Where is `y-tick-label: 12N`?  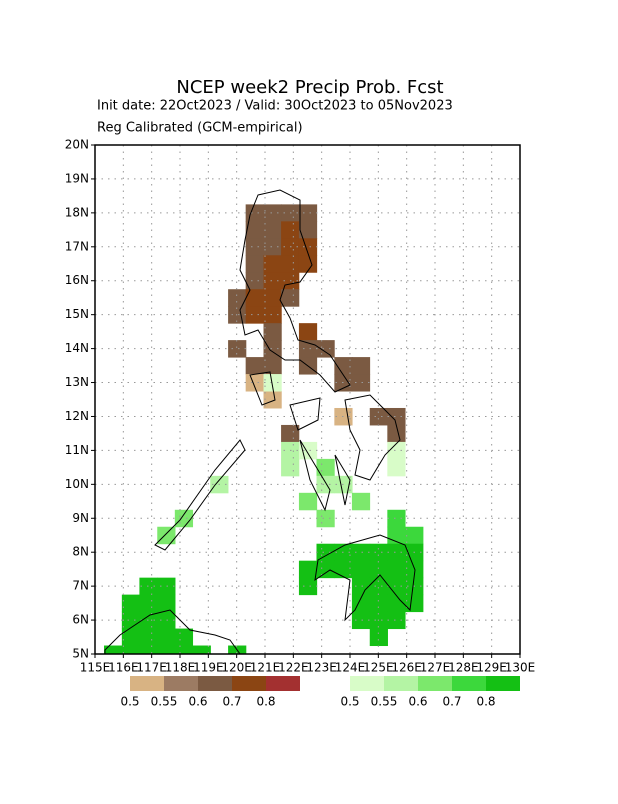
y-tick-label: 12N is located at coordinates (77, 416).